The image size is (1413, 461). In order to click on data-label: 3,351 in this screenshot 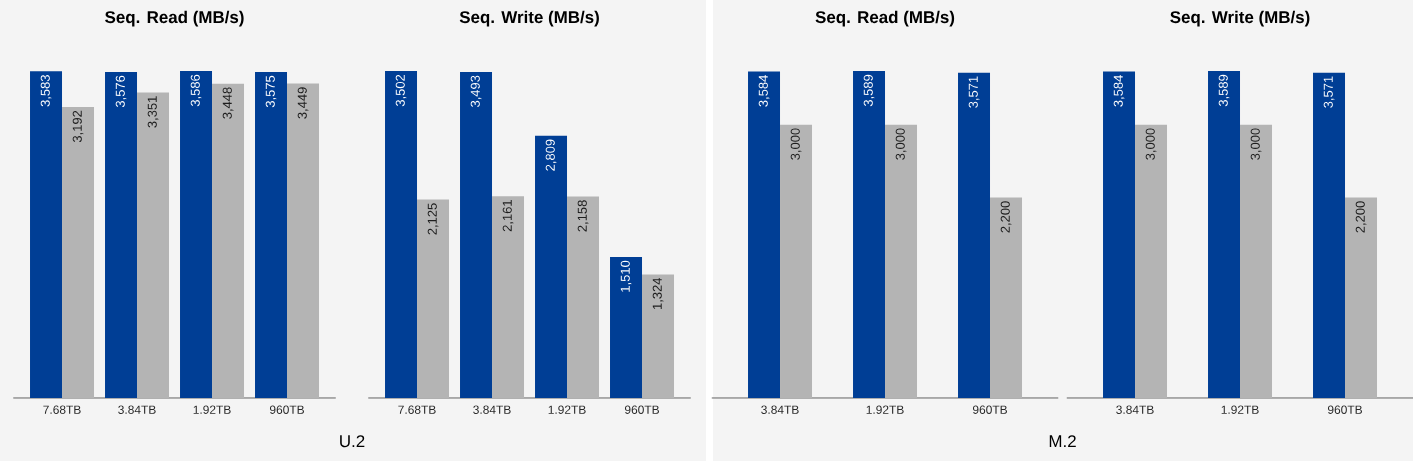, I will do `click(153, 112)`.